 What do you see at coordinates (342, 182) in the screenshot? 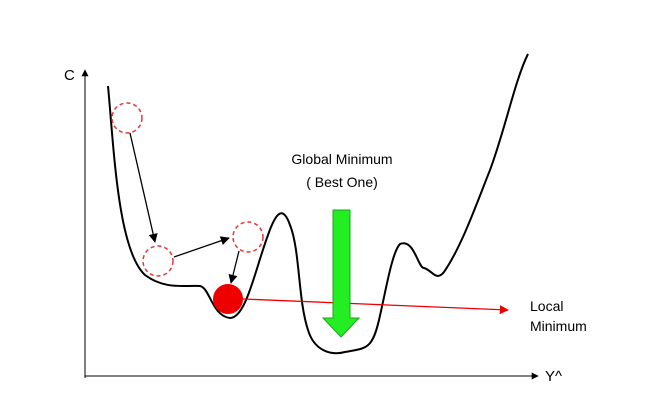
I see `global-minimum-sublabel: ( Best One)` at bounding box center [342, 182].